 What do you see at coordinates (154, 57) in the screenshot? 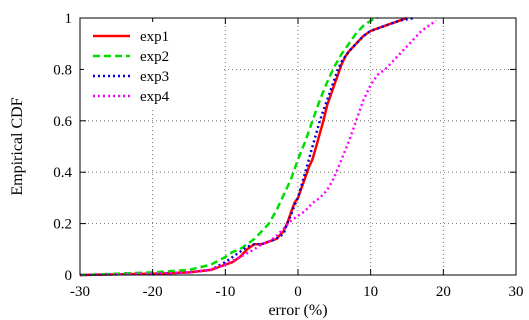
I see `legend-label-exp2: exp2` at bounding box center [154, 57].